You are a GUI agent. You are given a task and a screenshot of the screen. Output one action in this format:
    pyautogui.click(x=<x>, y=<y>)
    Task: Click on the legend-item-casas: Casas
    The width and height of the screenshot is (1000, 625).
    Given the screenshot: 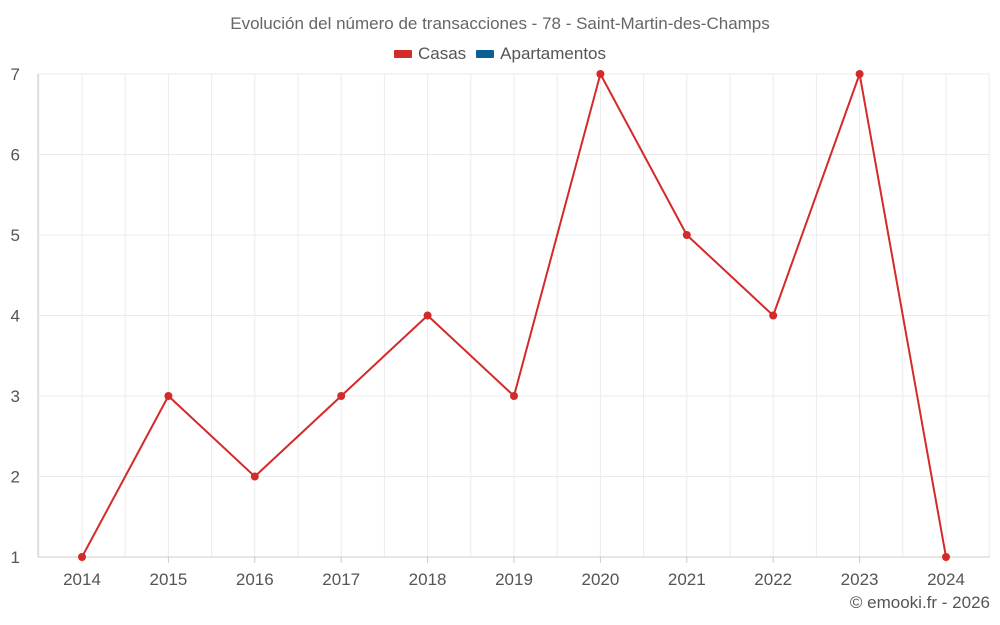 What is the action you would take?
    pyautogui.click(x=430, y=54)
    